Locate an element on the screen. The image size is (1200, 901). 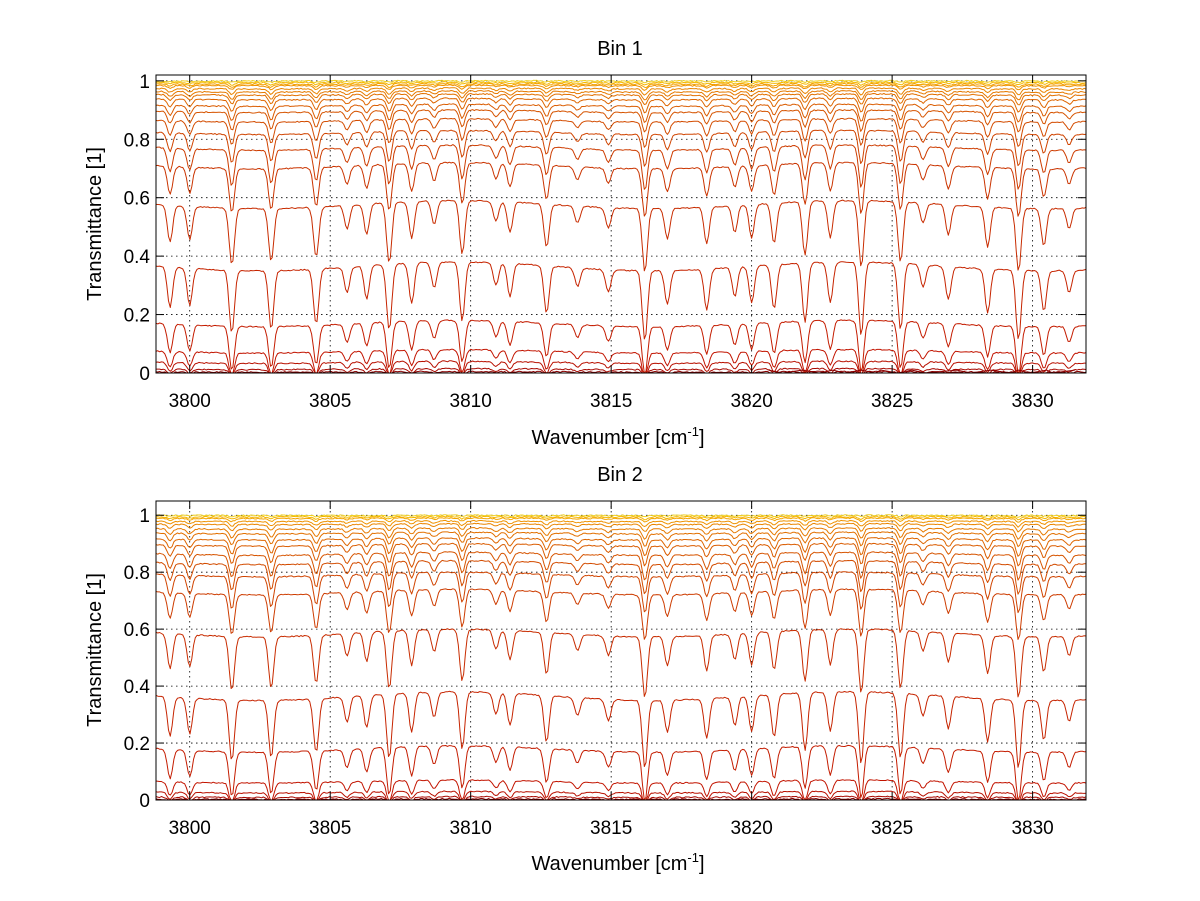
chart-title: Bin 2 is located at coordinates (620, 475).